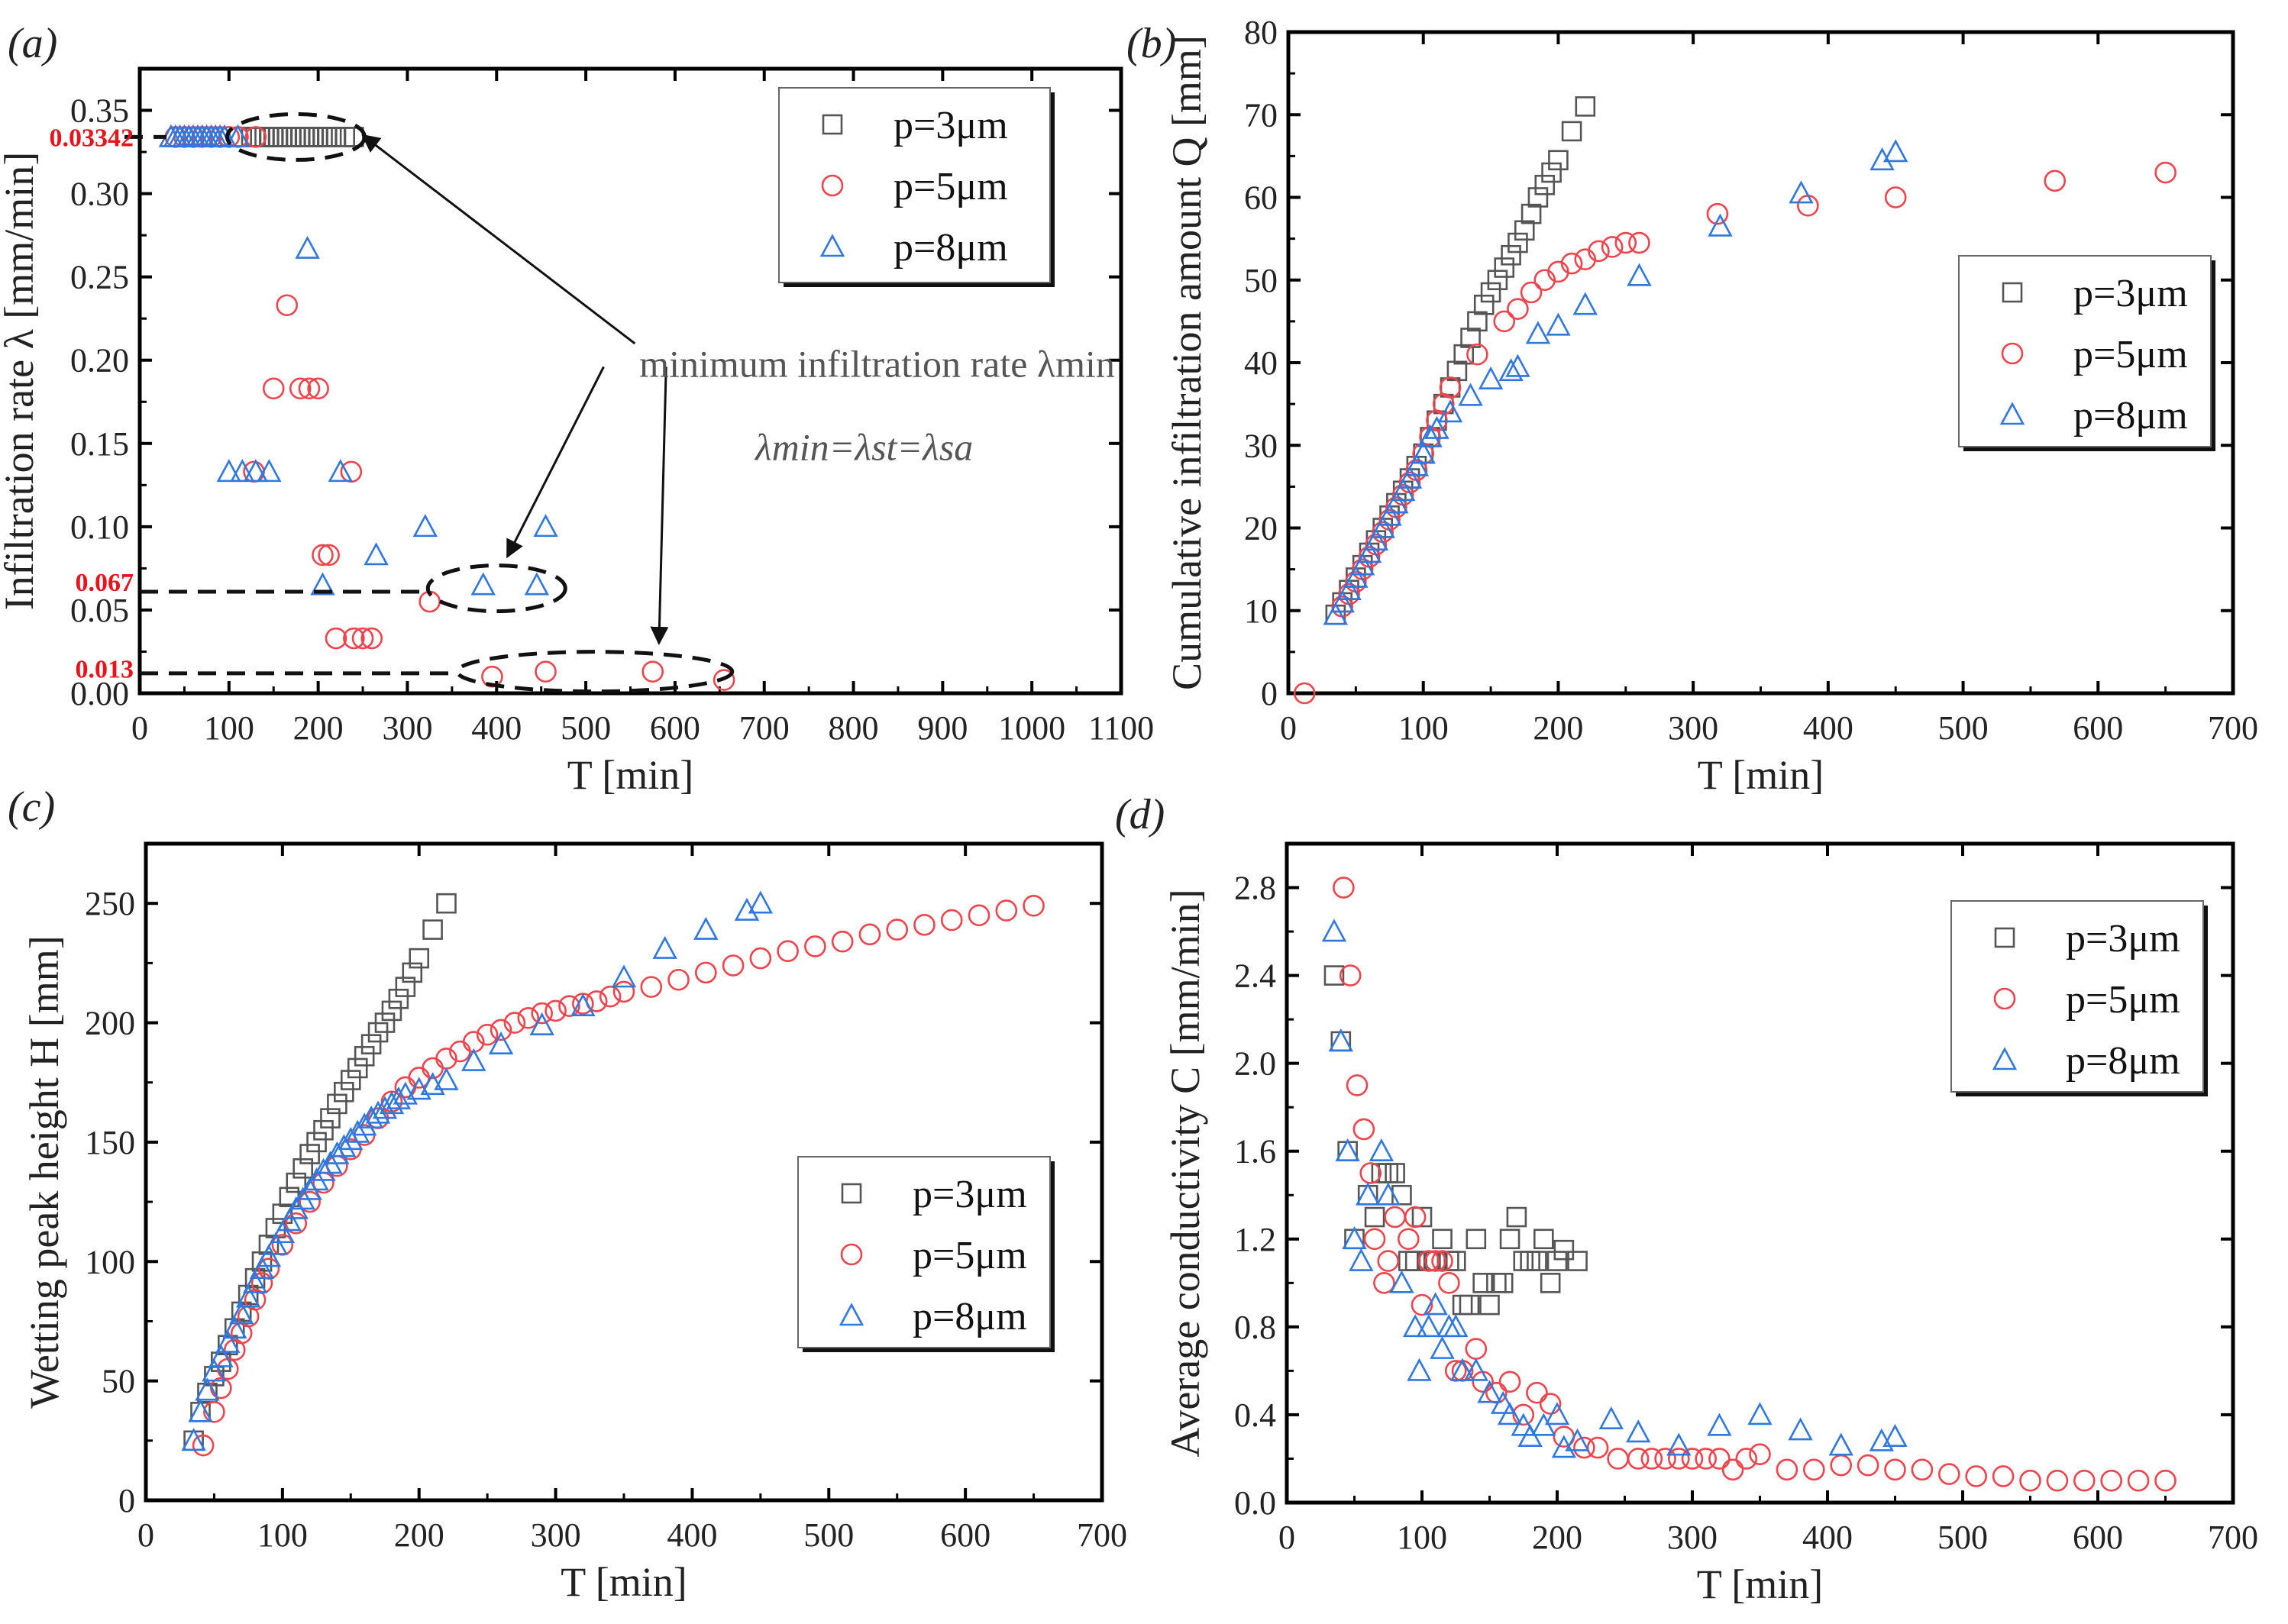 Image resolution: width=2288 pixels, height=1624 pixels. What do you see at coordinates (1261, 363) in the screenshot?
I see `y-tick-label: 40` at bounding box center [1261, 363].